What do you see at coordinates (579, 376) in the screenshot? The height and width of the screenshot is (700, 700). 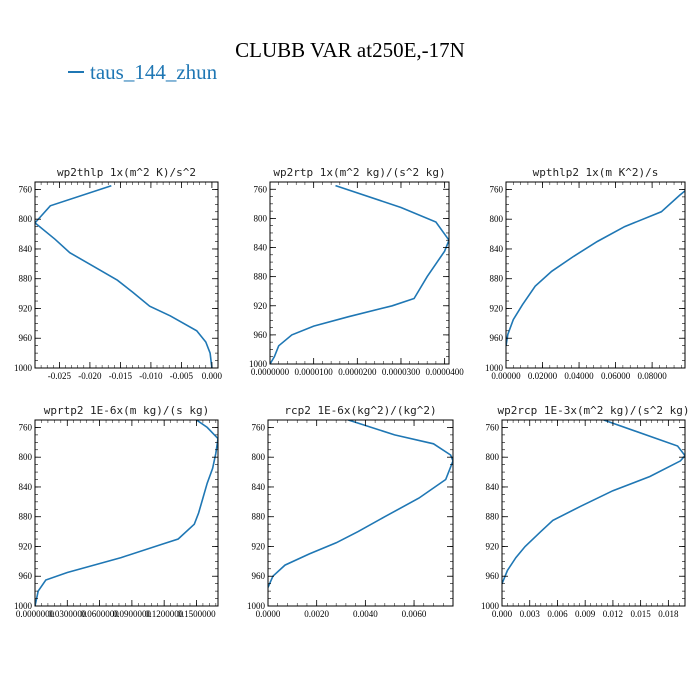 I see `x-tick-label: 0.04000` at bounding box center [579, 376].